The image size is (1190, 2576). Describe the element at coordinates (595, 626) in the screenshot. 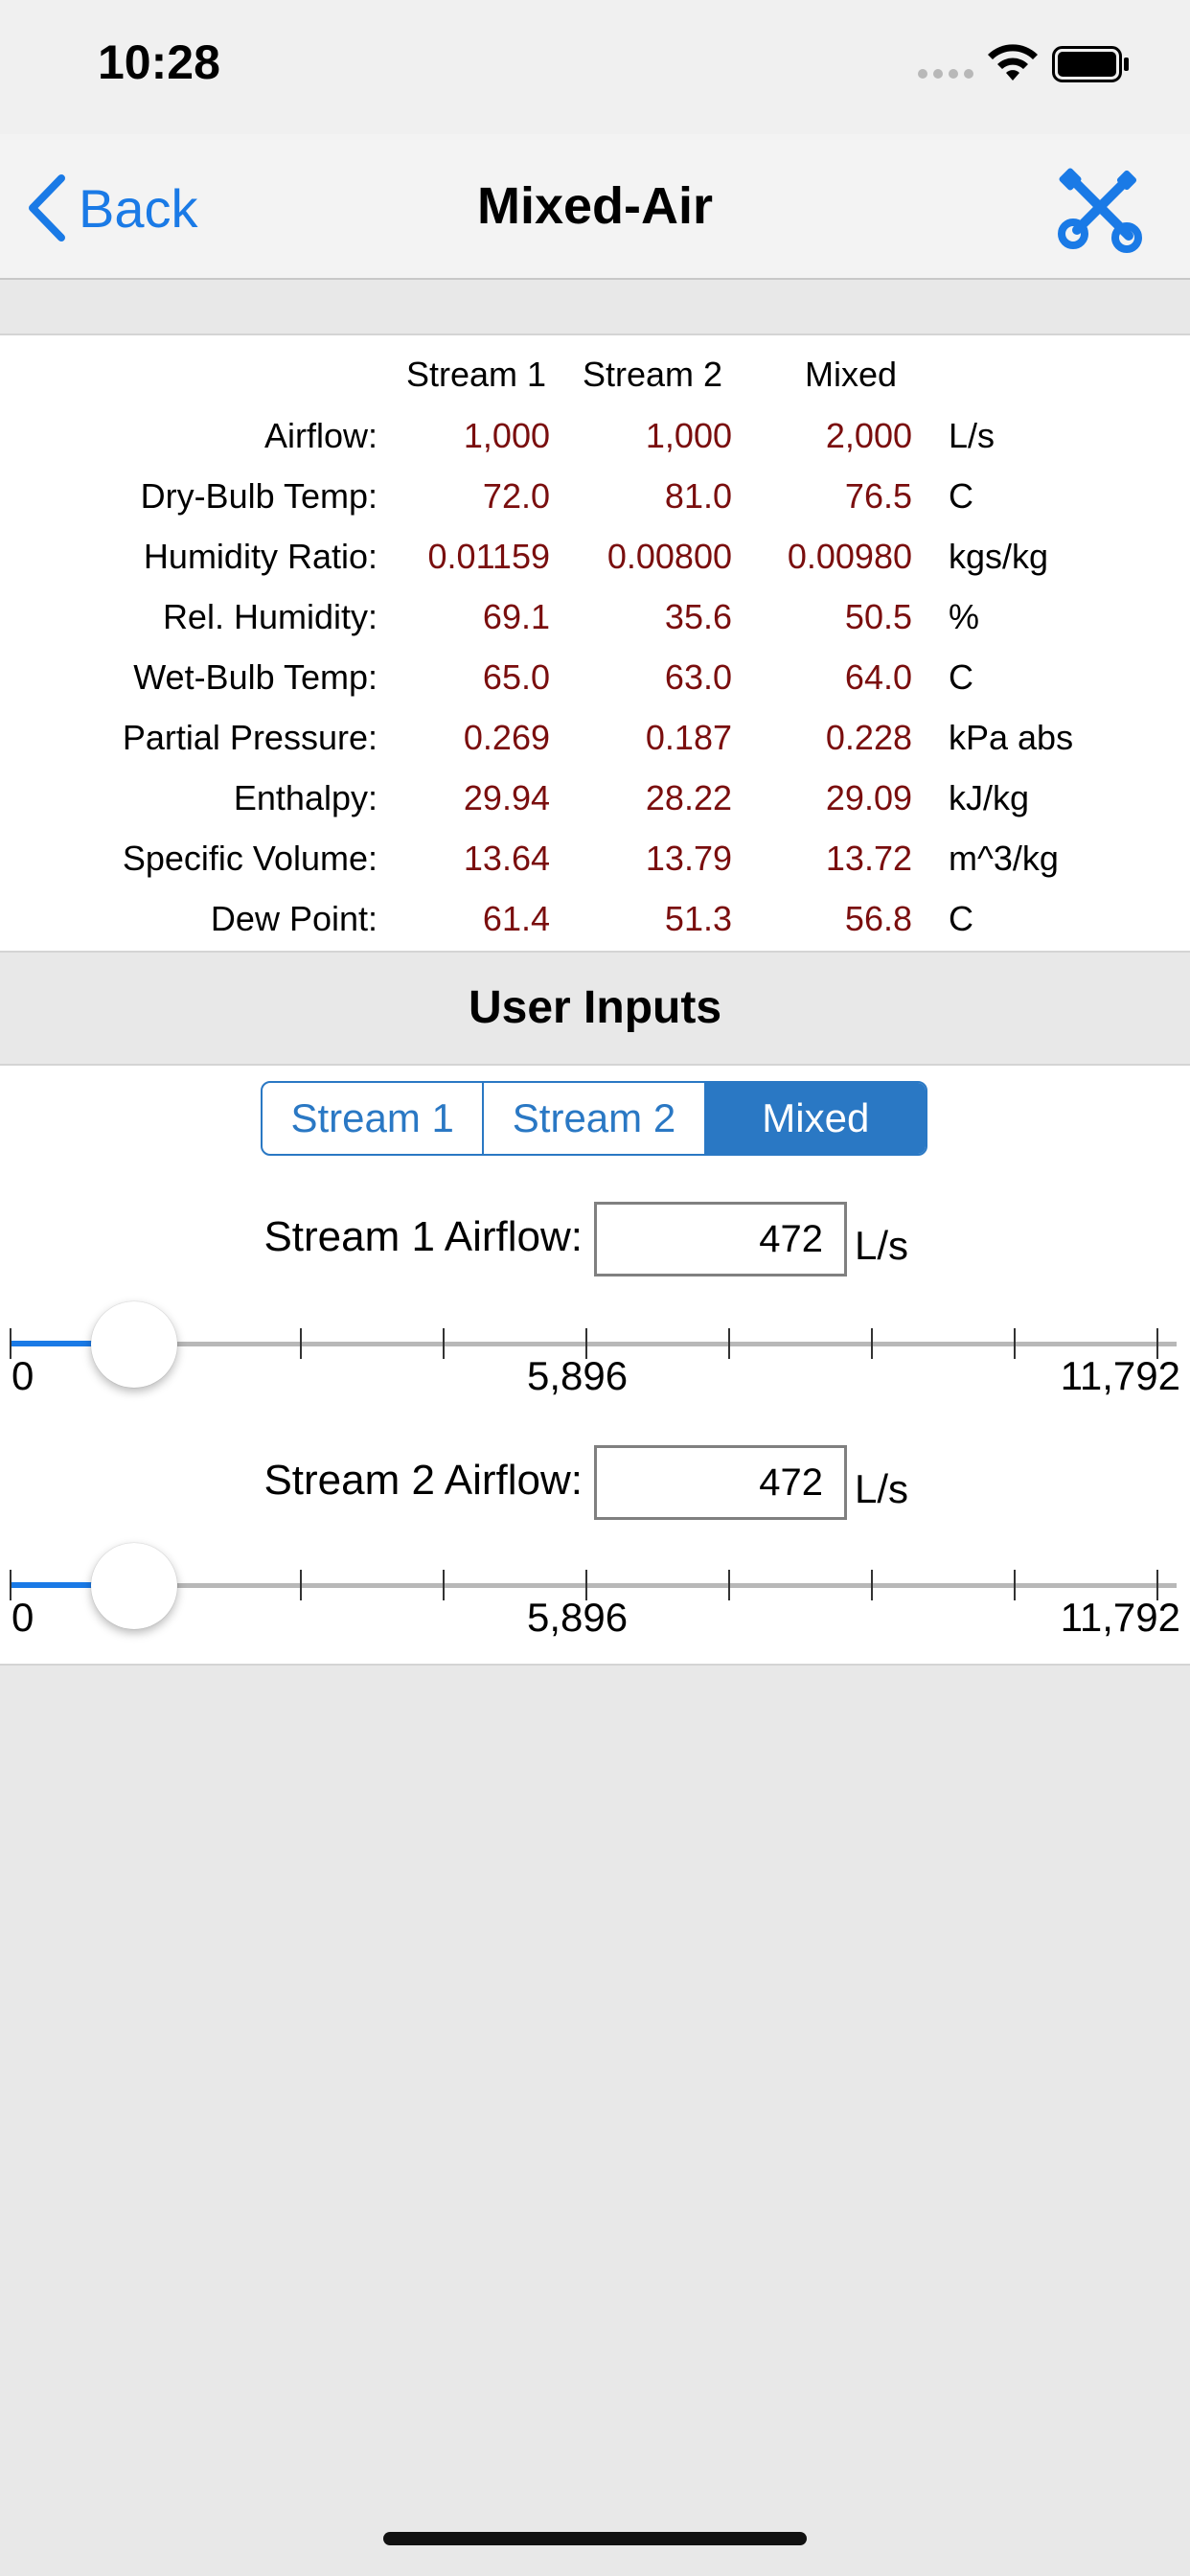

I see `table-row-rel-humidity: Rel. Humidity: 69.1 35.6 50.5 %` at that location.